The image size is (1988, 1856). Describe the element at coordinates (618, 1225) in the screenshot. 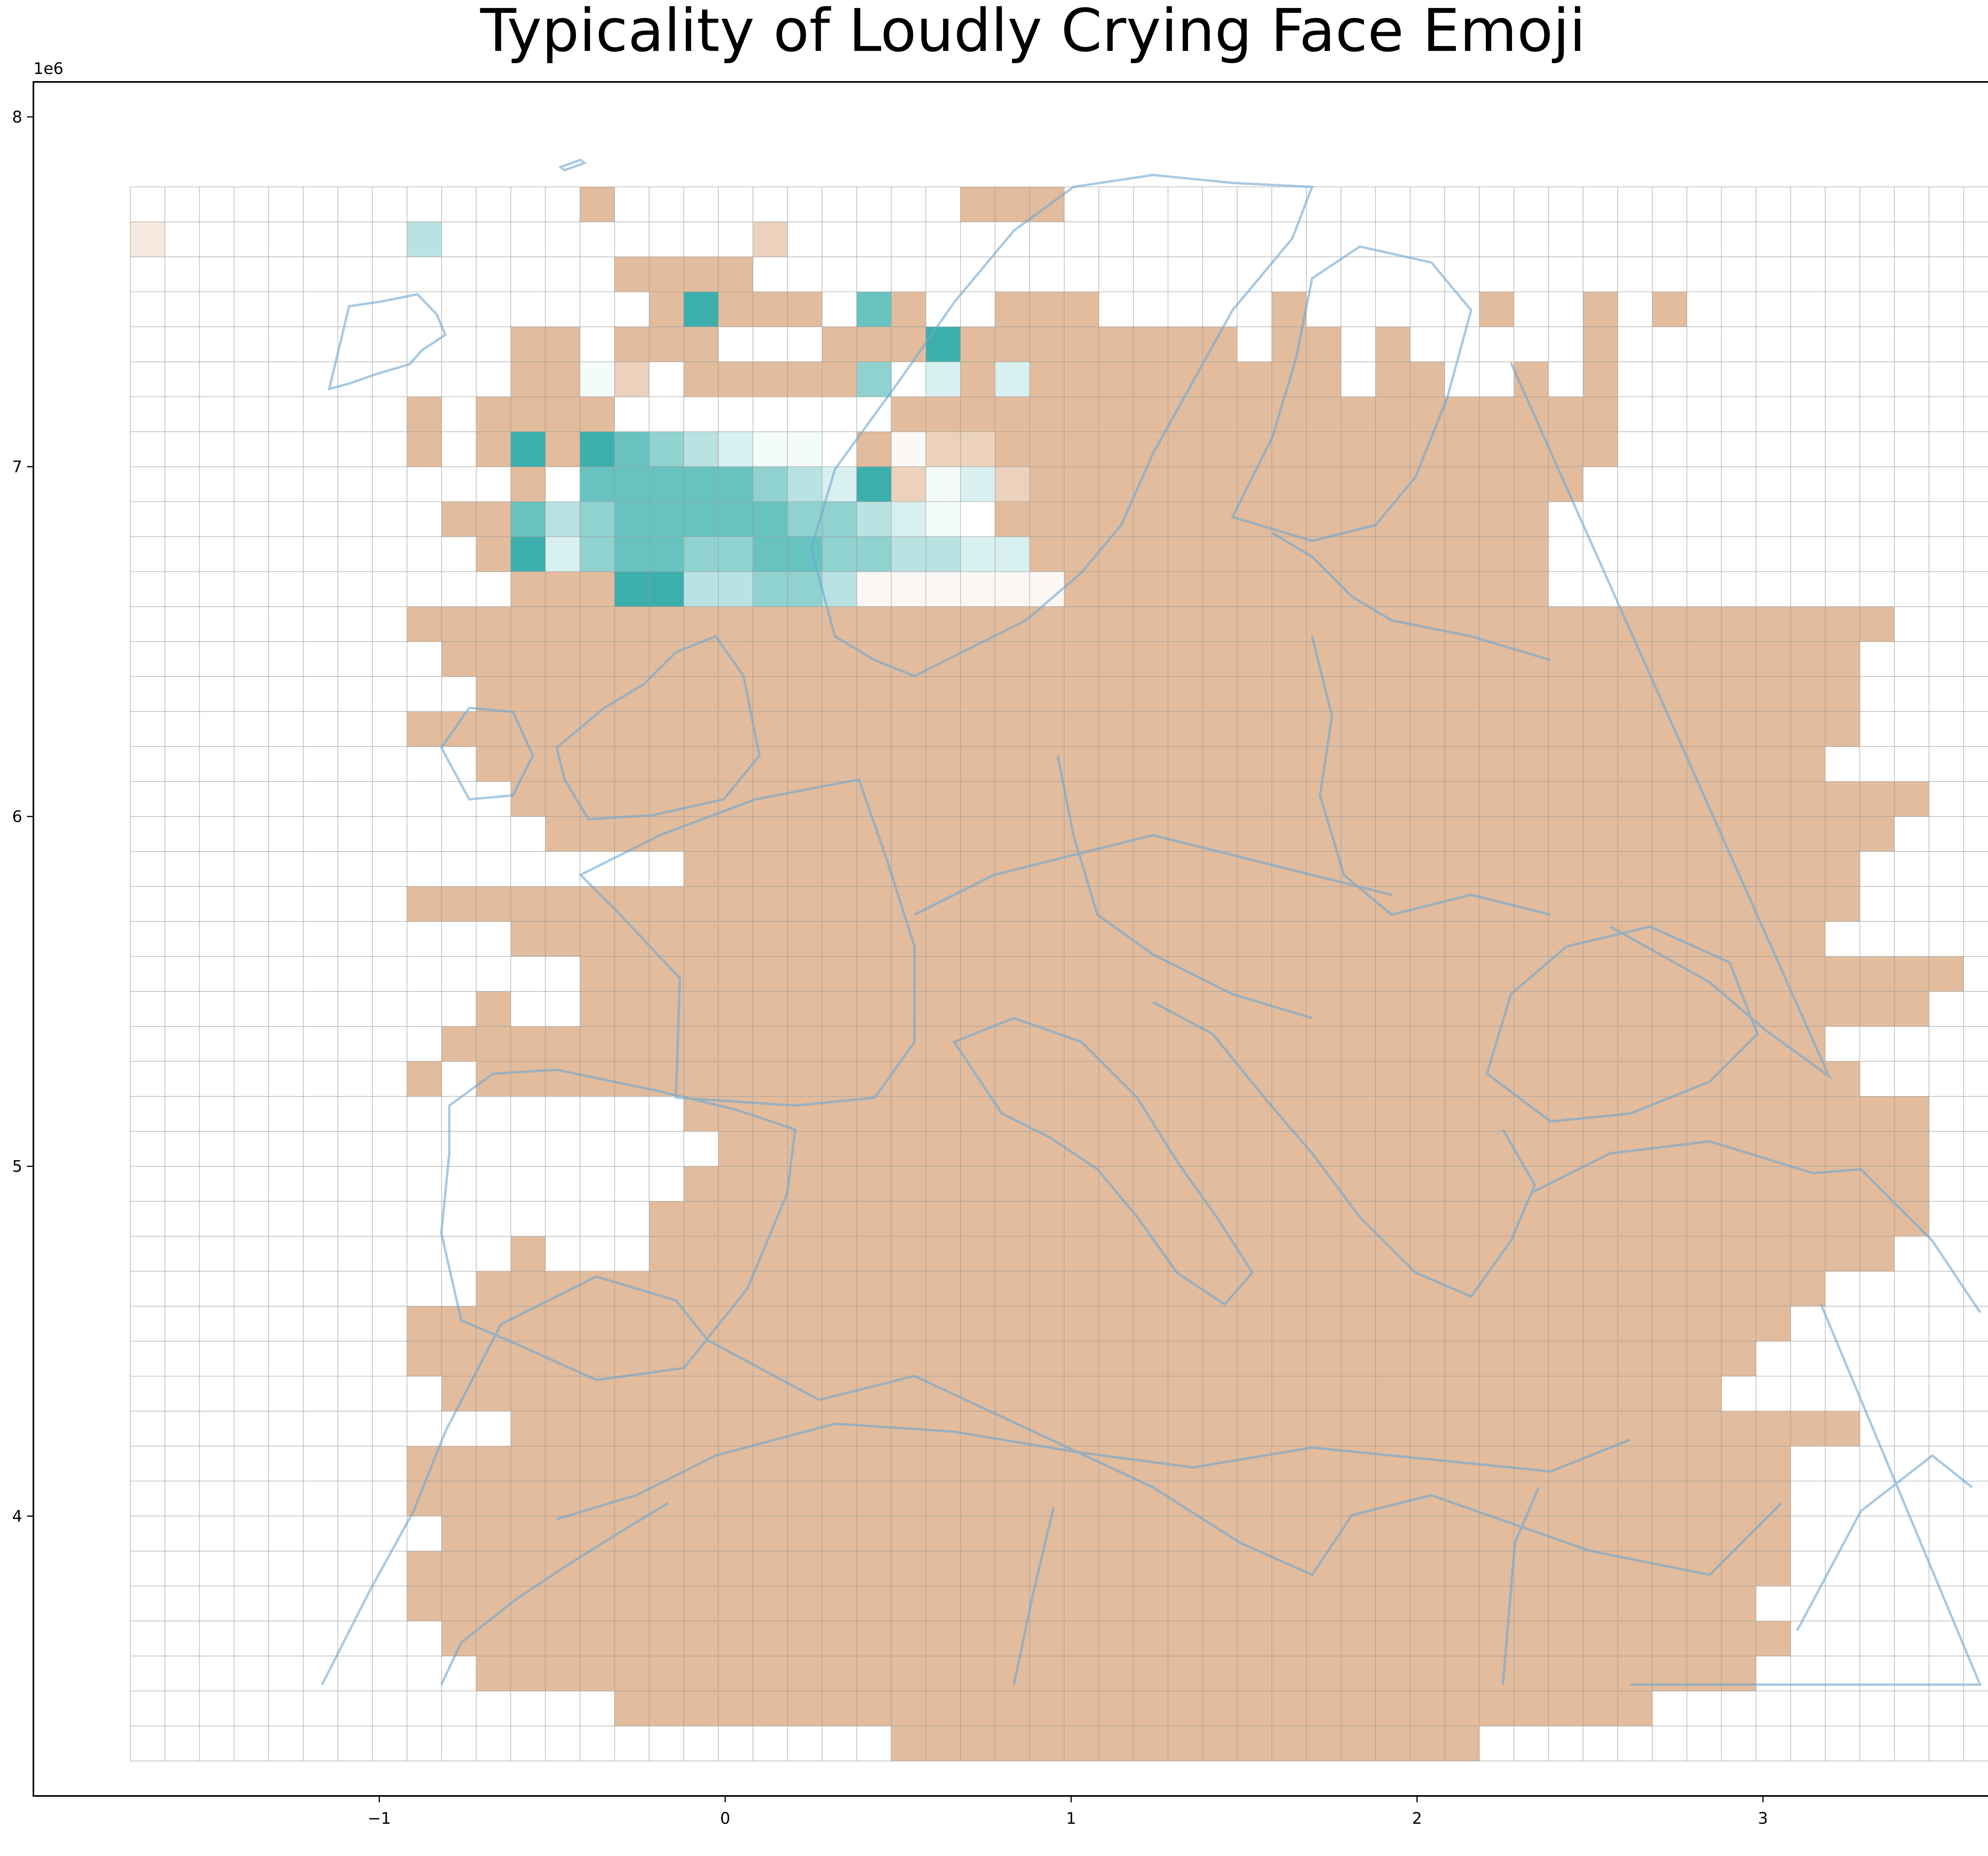

I see `coastline-iberia` at that location.